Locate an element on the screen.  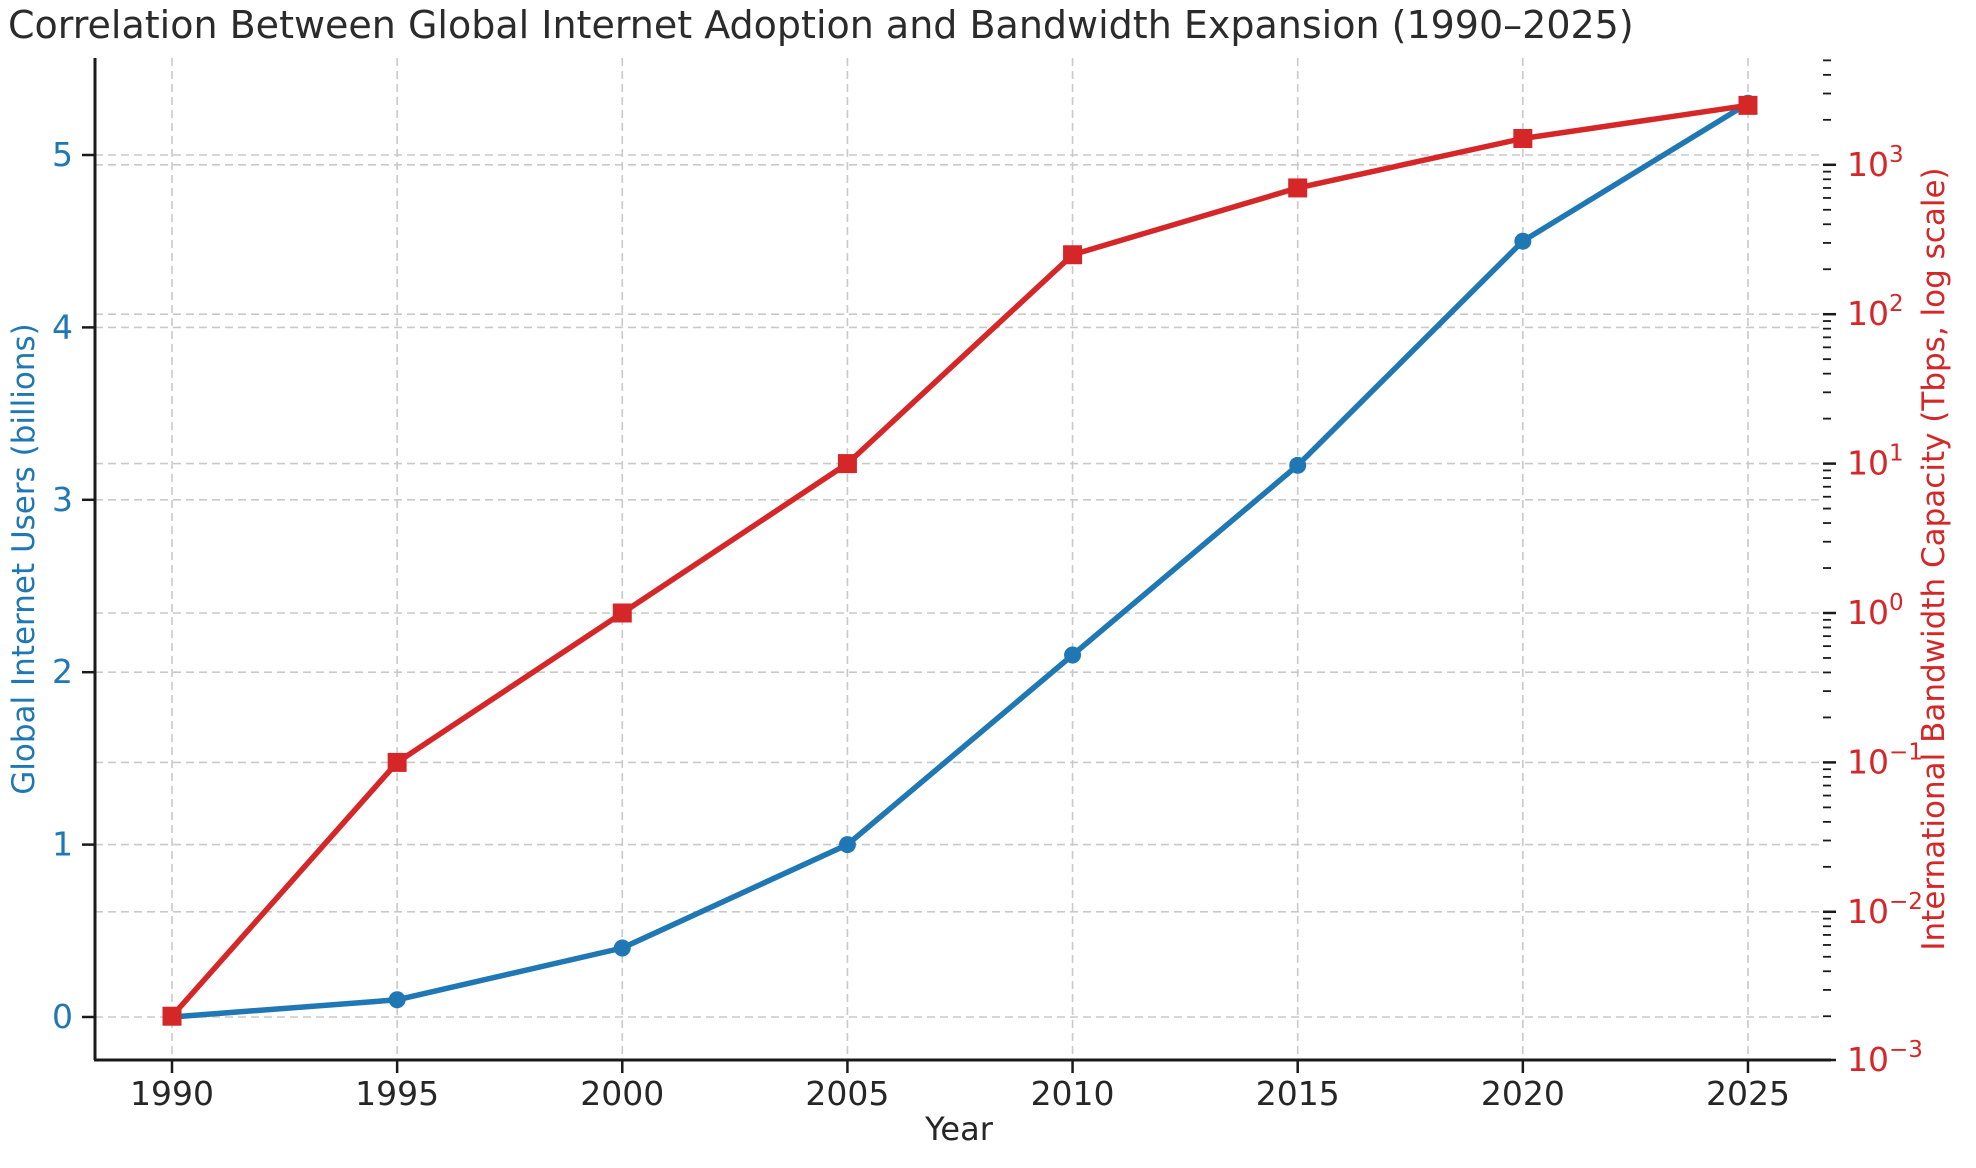
x-tick-label: 1995 is located at coordinates (397, 1093).